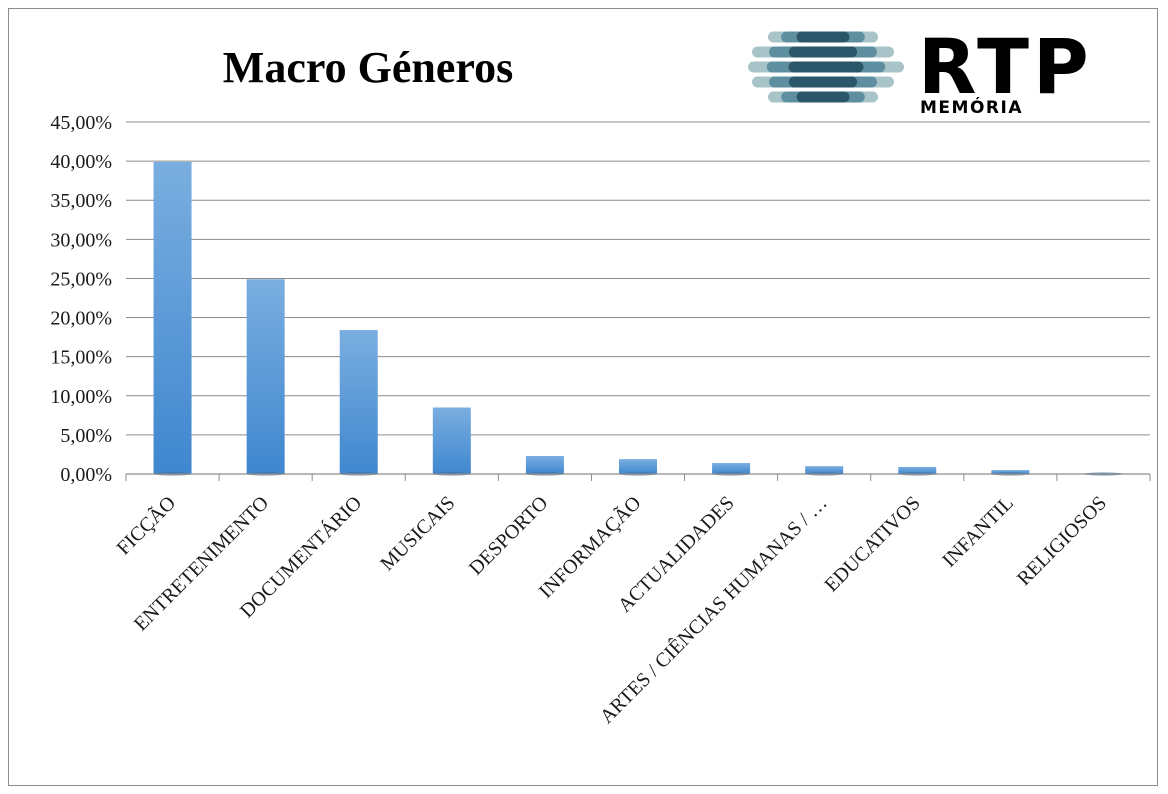  What do you see at coordinates (81, 240) in the screenshot?
I see `y-tick-label: 30,00%` at bounding box center [81, 240].